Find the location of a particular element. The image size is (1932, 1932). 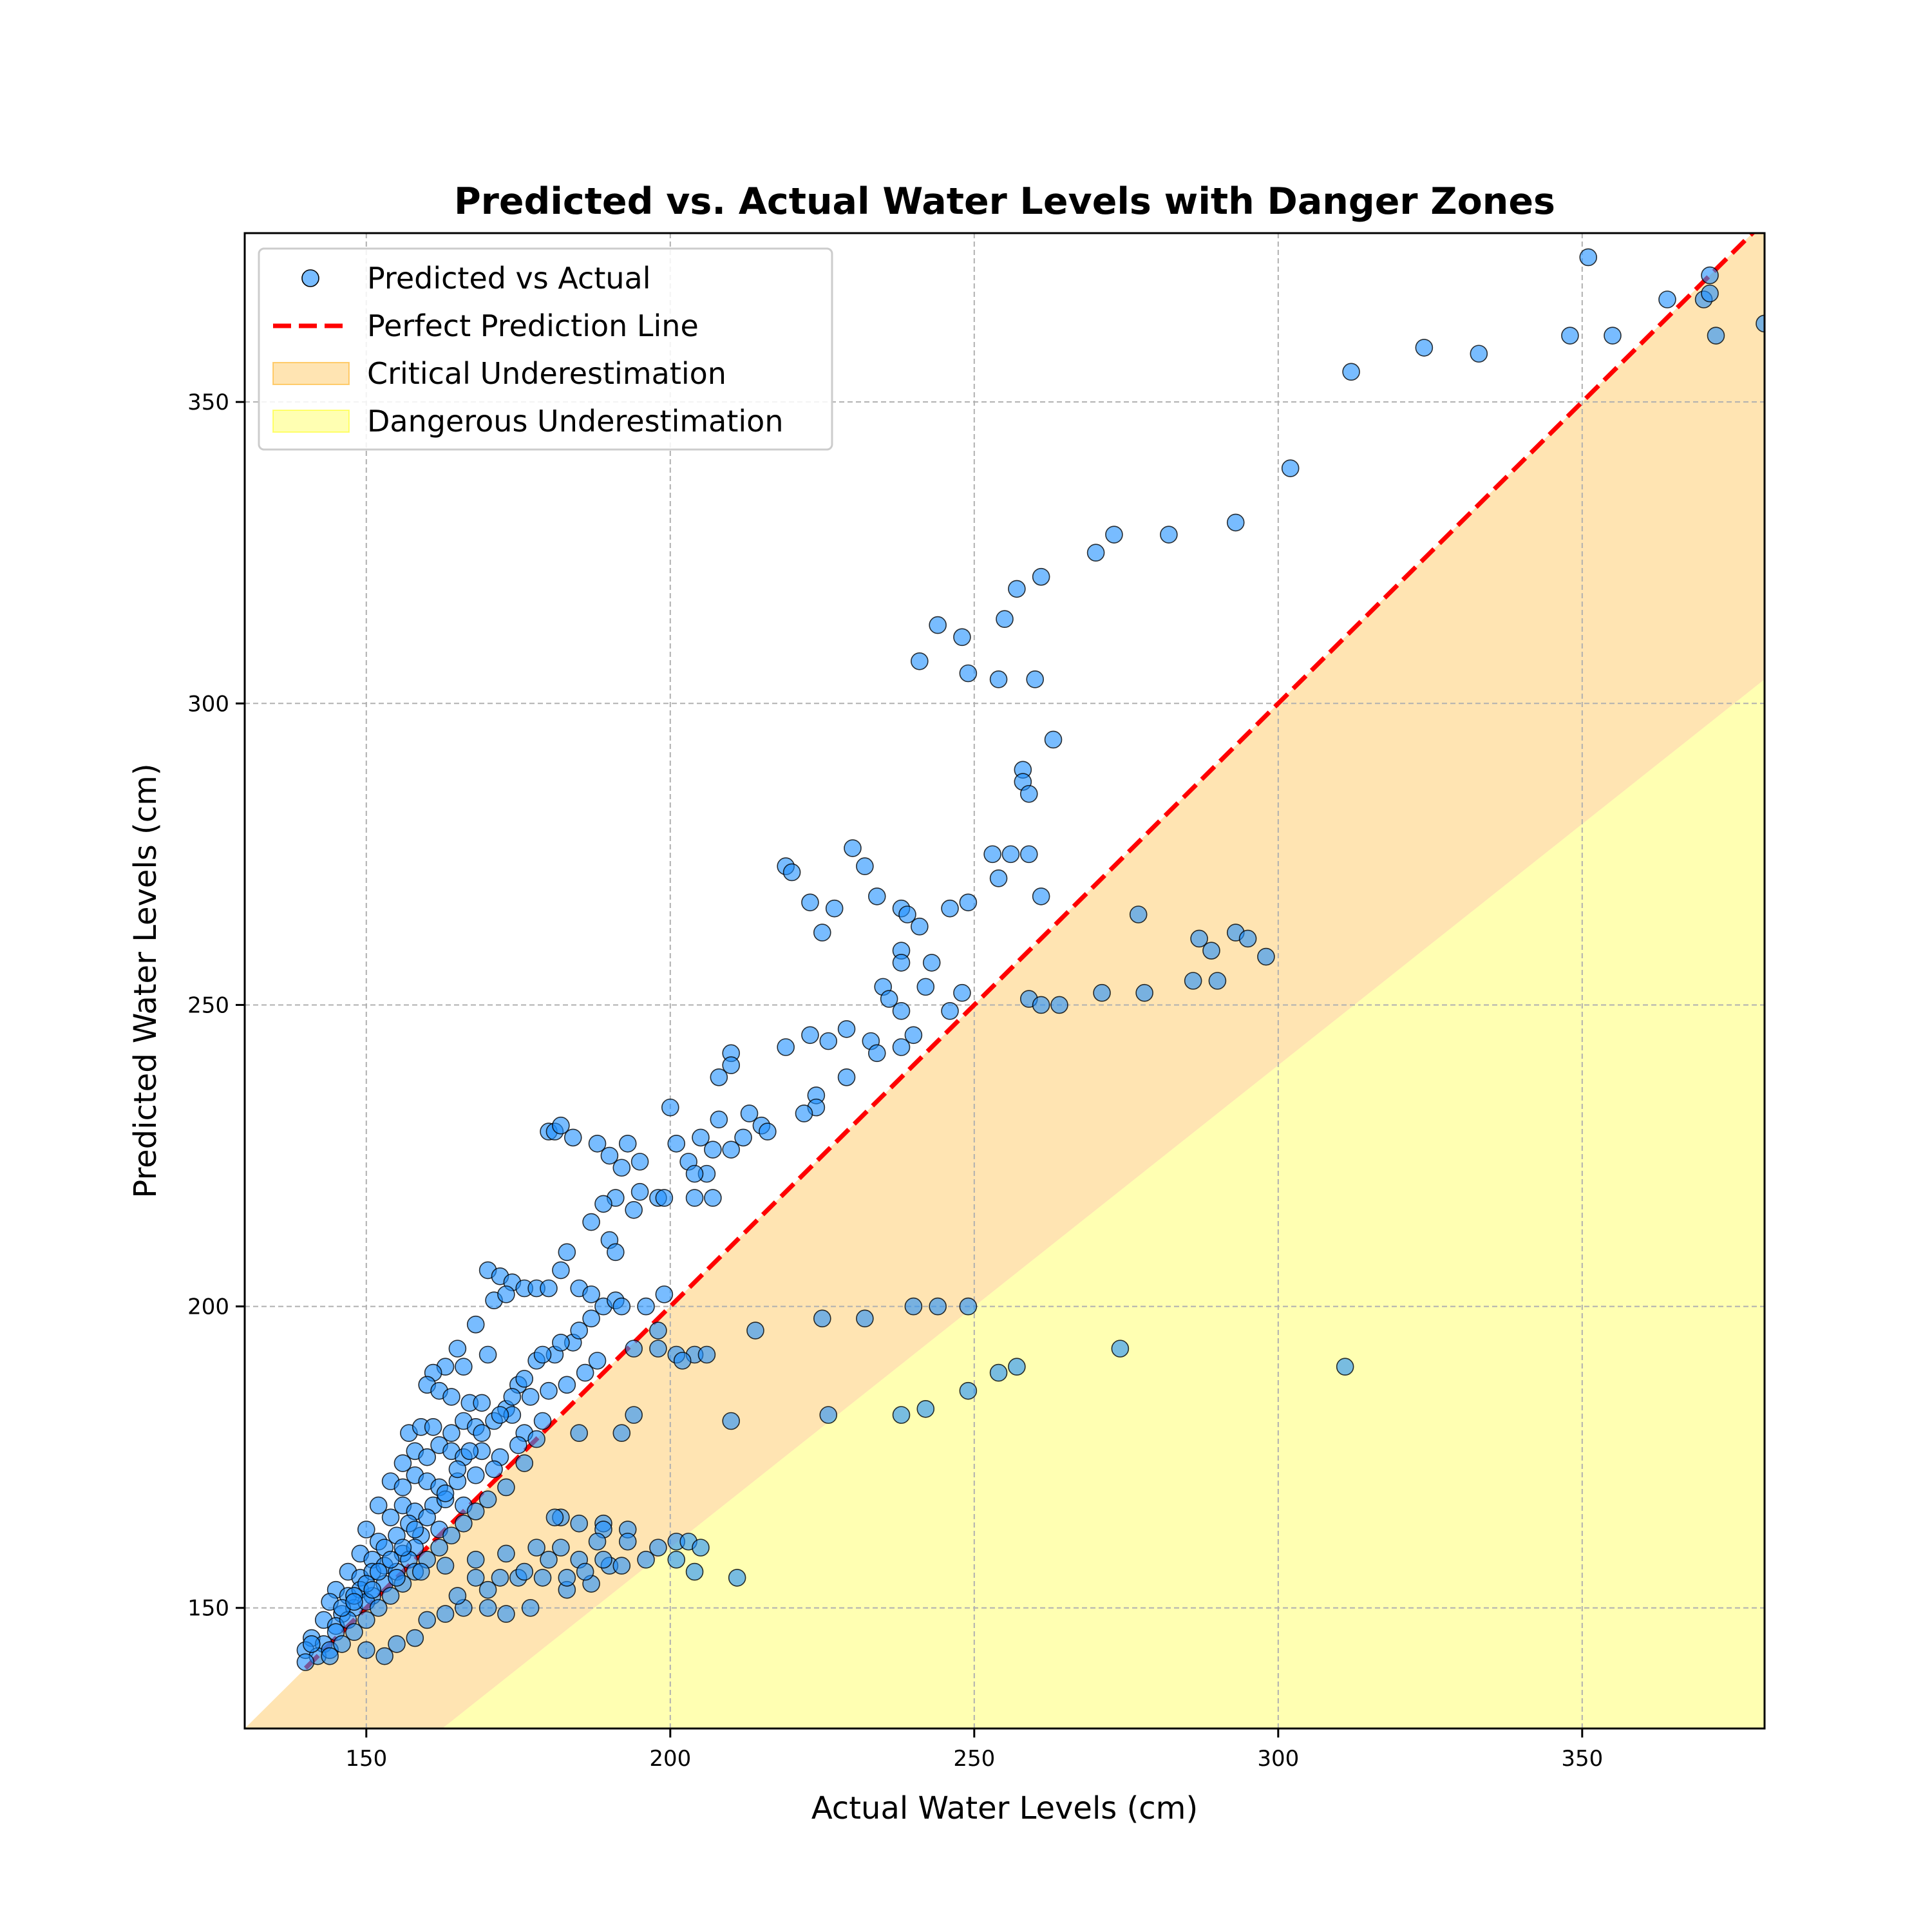

legend-label: Perfect Prediction Line is located at coordinates (533, 326).